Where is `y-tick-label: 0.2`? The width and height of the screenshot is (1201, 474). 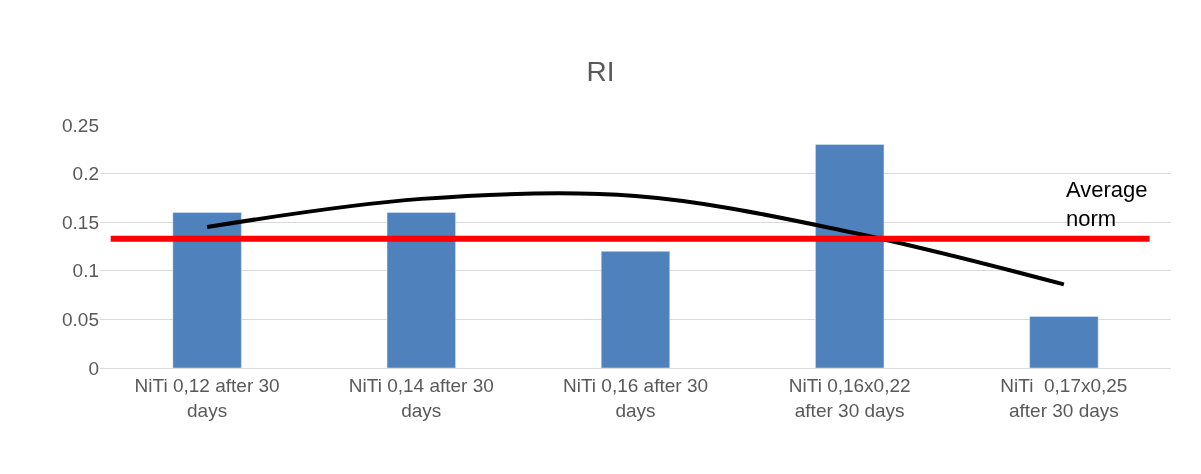 y-tick-label: 0.2 is located at coordinates (85, 174).